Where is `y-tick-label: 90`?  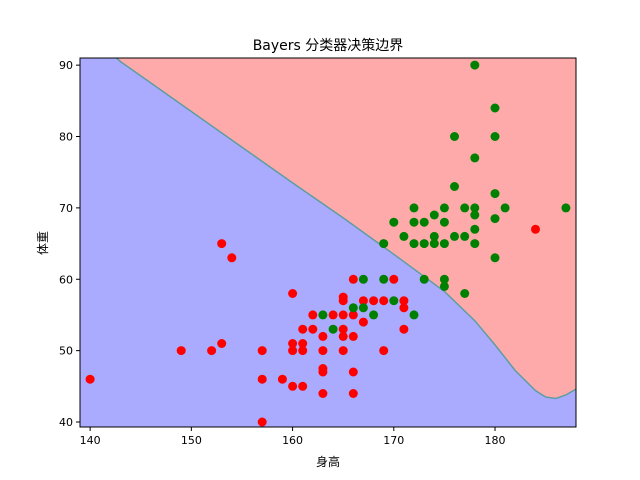 y-tick-label: 90 is located at coordinates (66, 65).